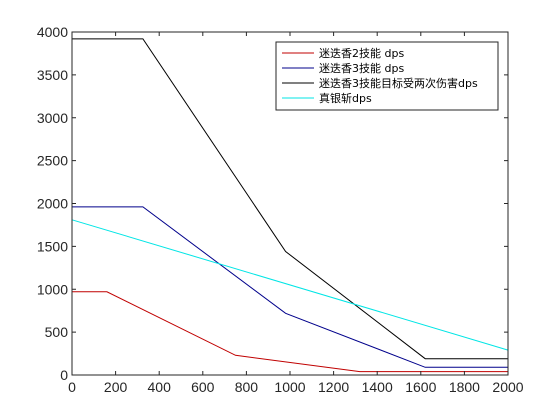  Describe the element at coordinates (361, 68) in the screenshot. I see `legend-label-2: 迷迭香3技能 dps` at that location.